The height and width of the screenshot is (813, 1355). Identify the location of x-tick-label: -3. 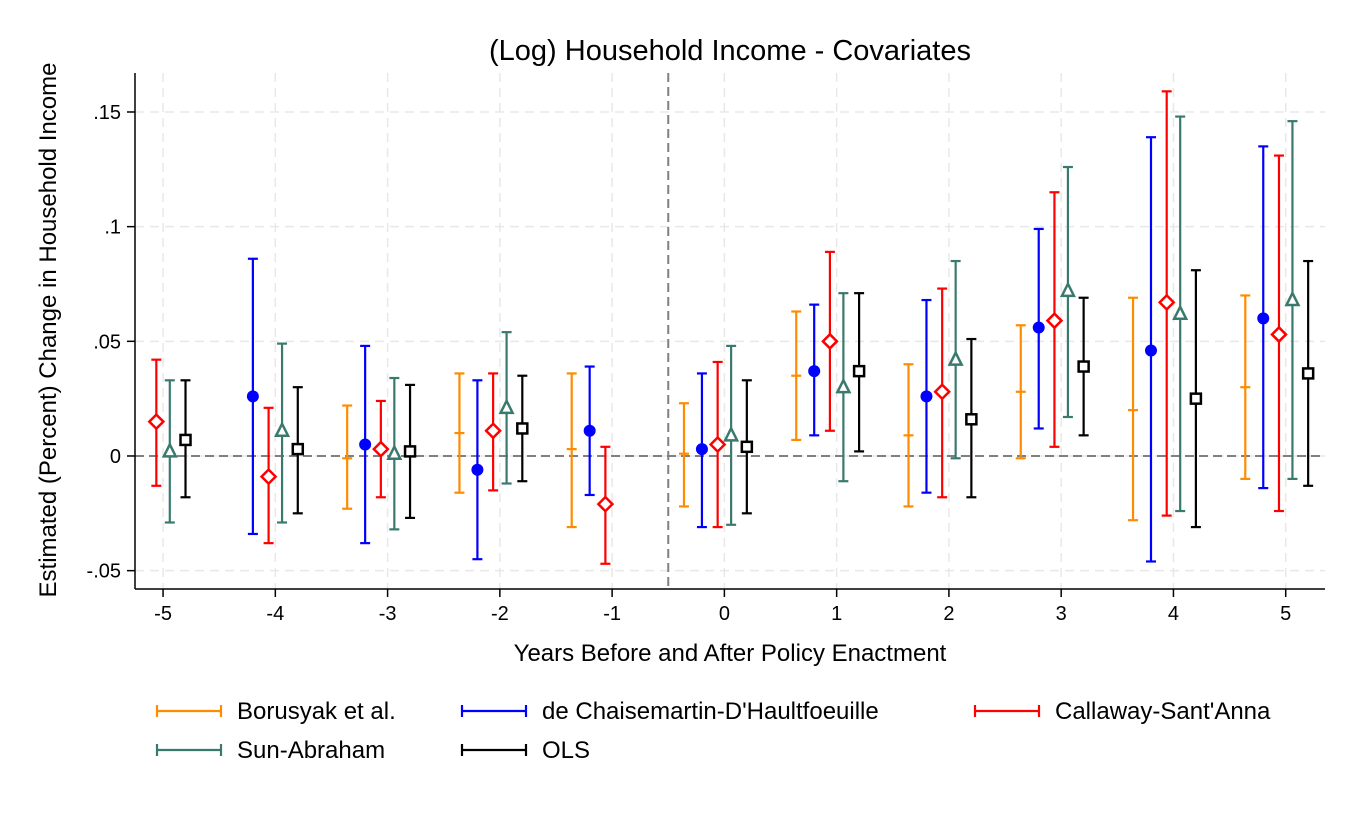
(388, 614).